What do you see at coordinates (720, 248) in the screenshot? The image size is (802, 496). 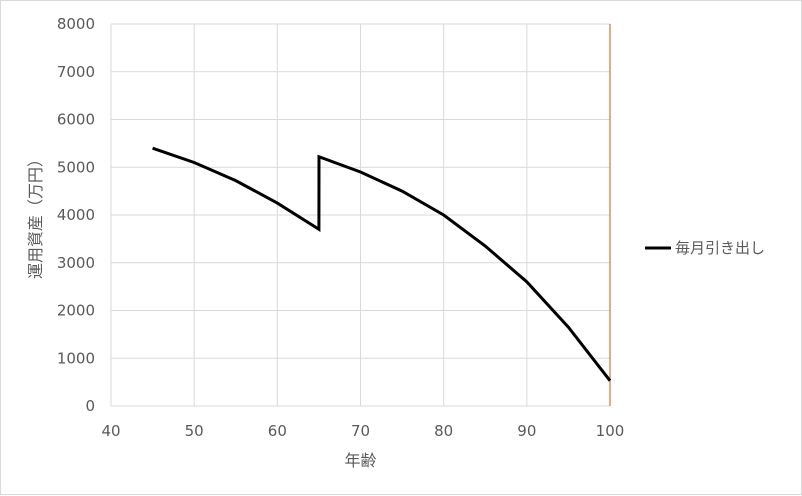 I see `legend-label: 毎月引き出し` at bounding box center [720, 248].